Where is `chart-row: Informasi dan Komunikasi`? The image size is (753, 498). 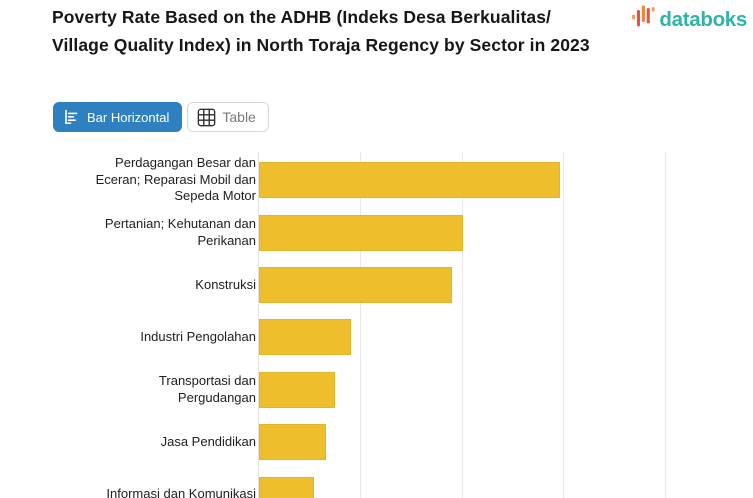 chart-row: Informasi dan Komunikasi is located at coordinates (376, 483).